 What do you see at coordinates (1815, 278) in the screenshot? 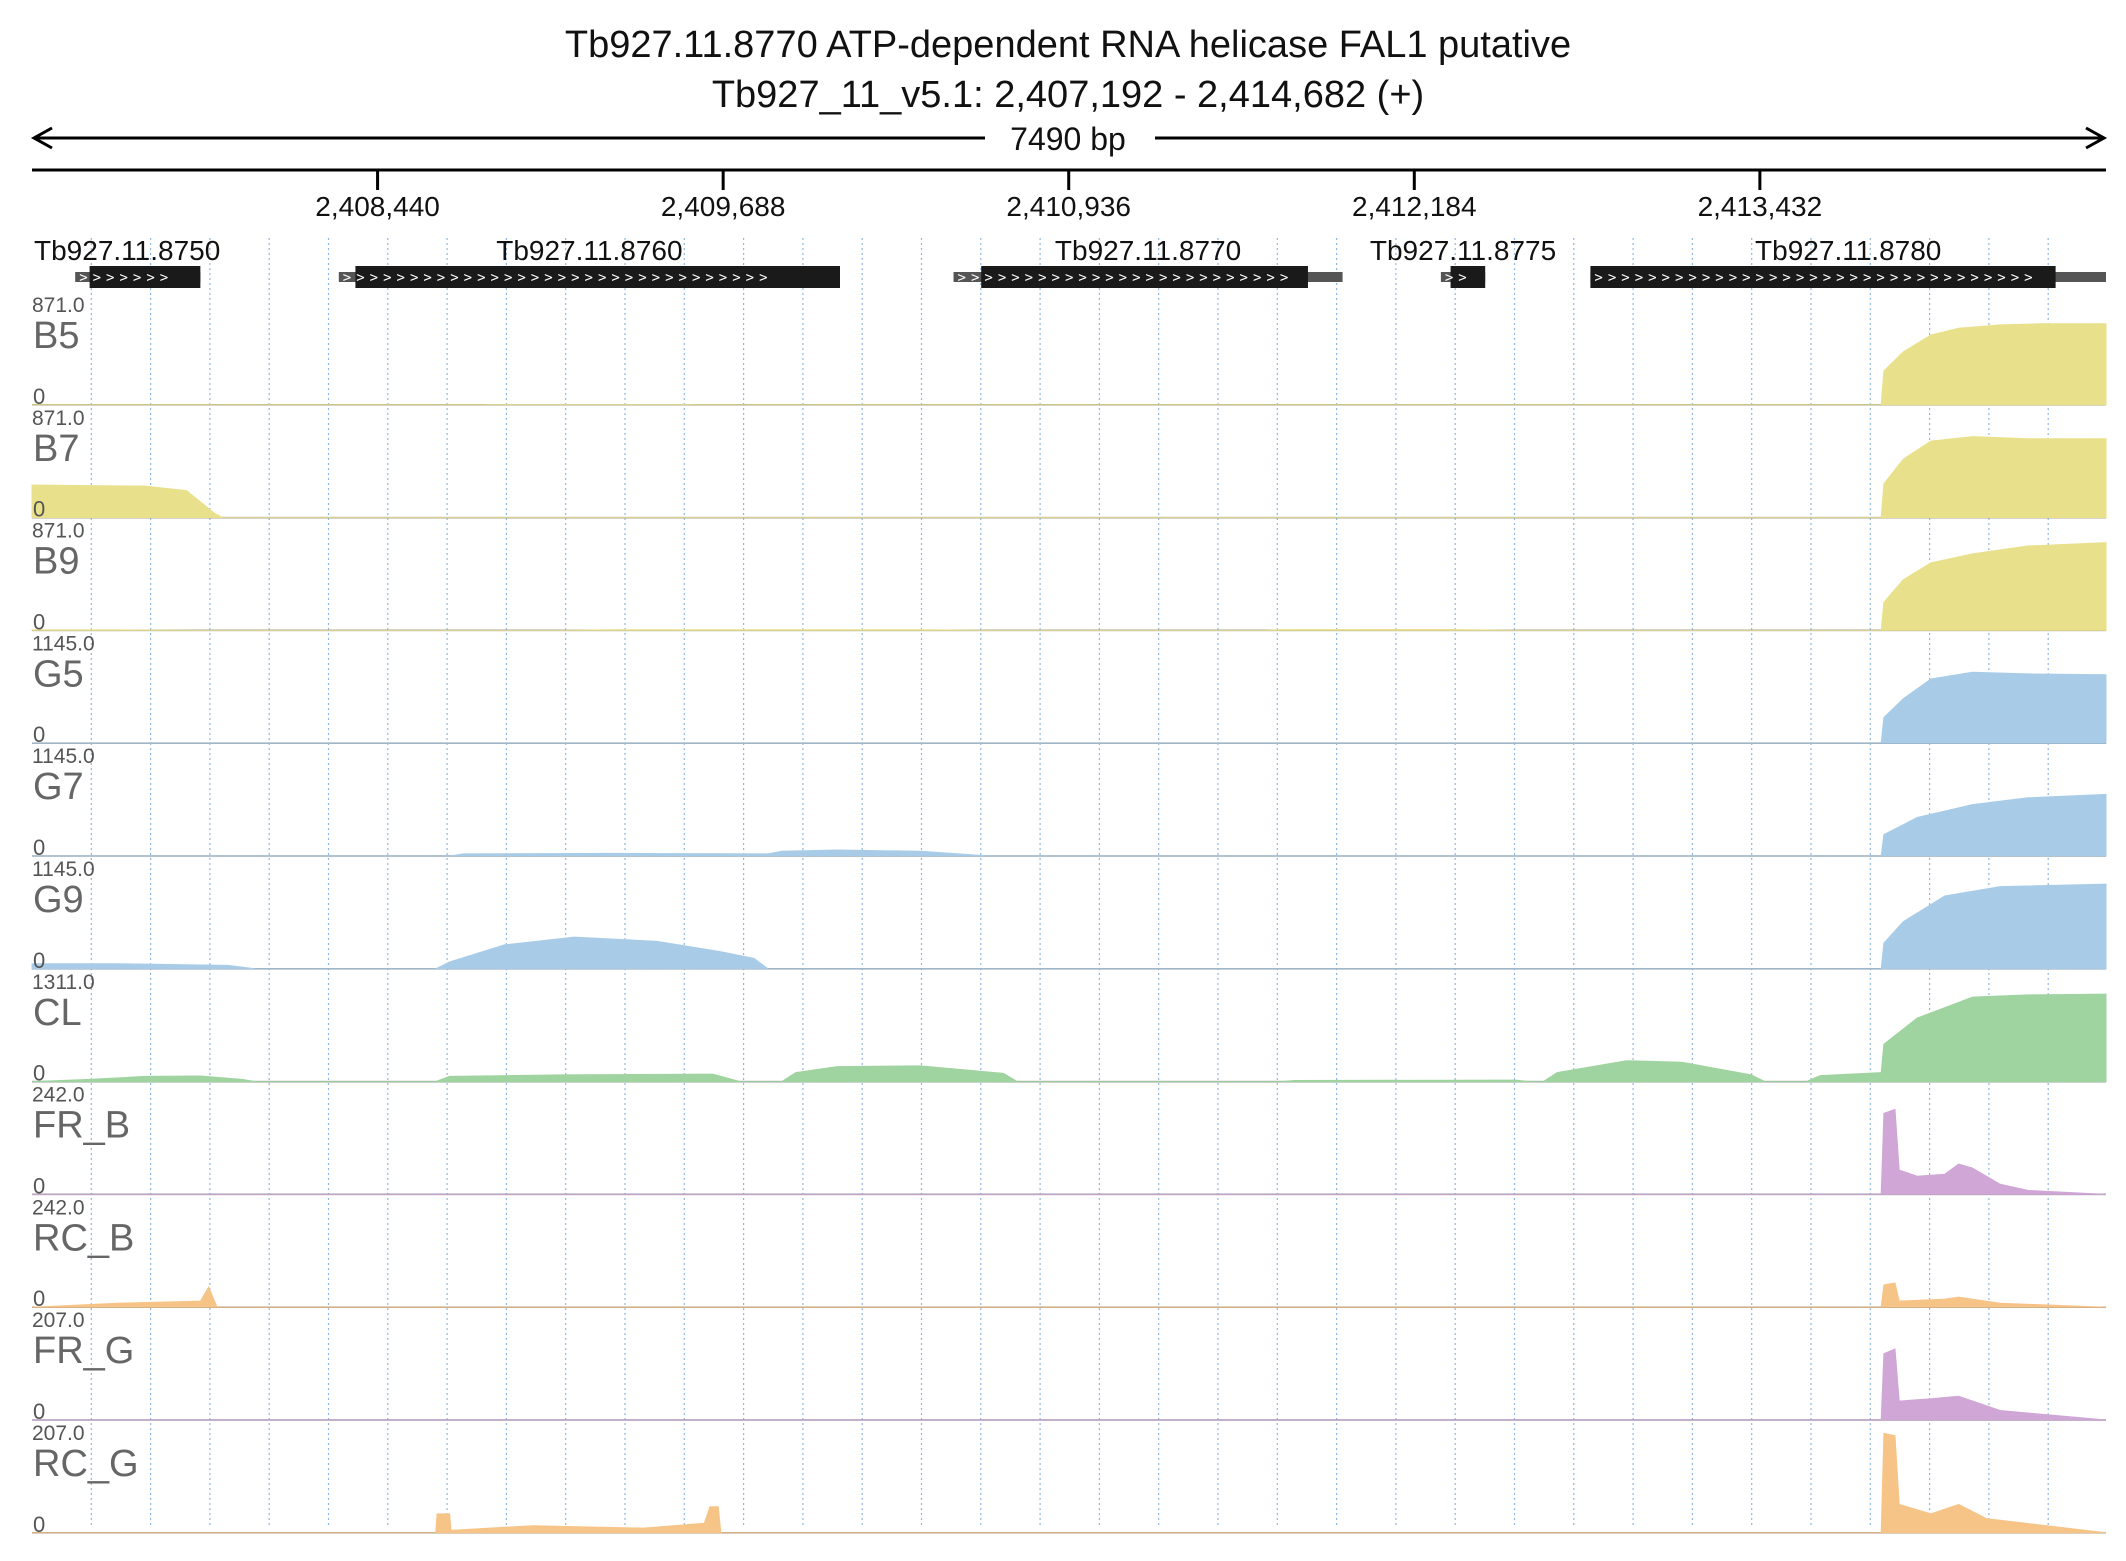
I see `gene-strand-arrows: >>>>>>>>>>>>>>>>>>>>>>>>>>>>>>>>>` at bounding box center [1815, 278].